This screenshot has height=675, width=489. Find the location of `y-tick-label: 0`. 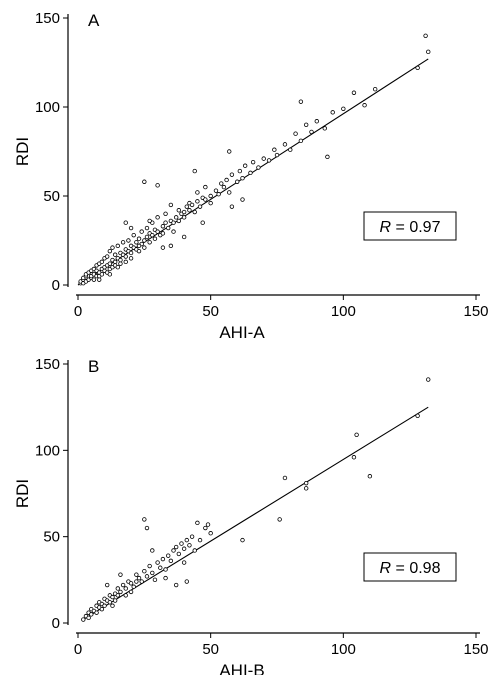

y-tick-label: 0 is located at coordinates (56, 623).